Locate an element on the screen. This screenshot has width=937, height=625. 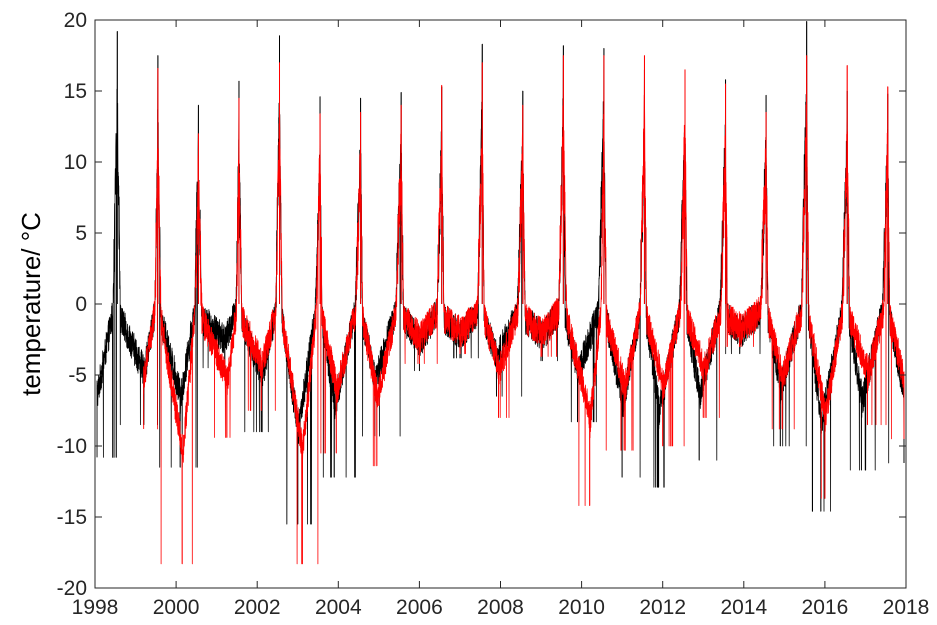
y-tick-label: 20 is located at coordinates (75, 20).